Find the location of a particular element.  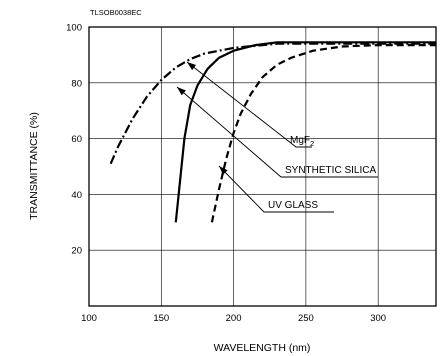

y-tick-label: 40 is located at coordinates (76, 195).